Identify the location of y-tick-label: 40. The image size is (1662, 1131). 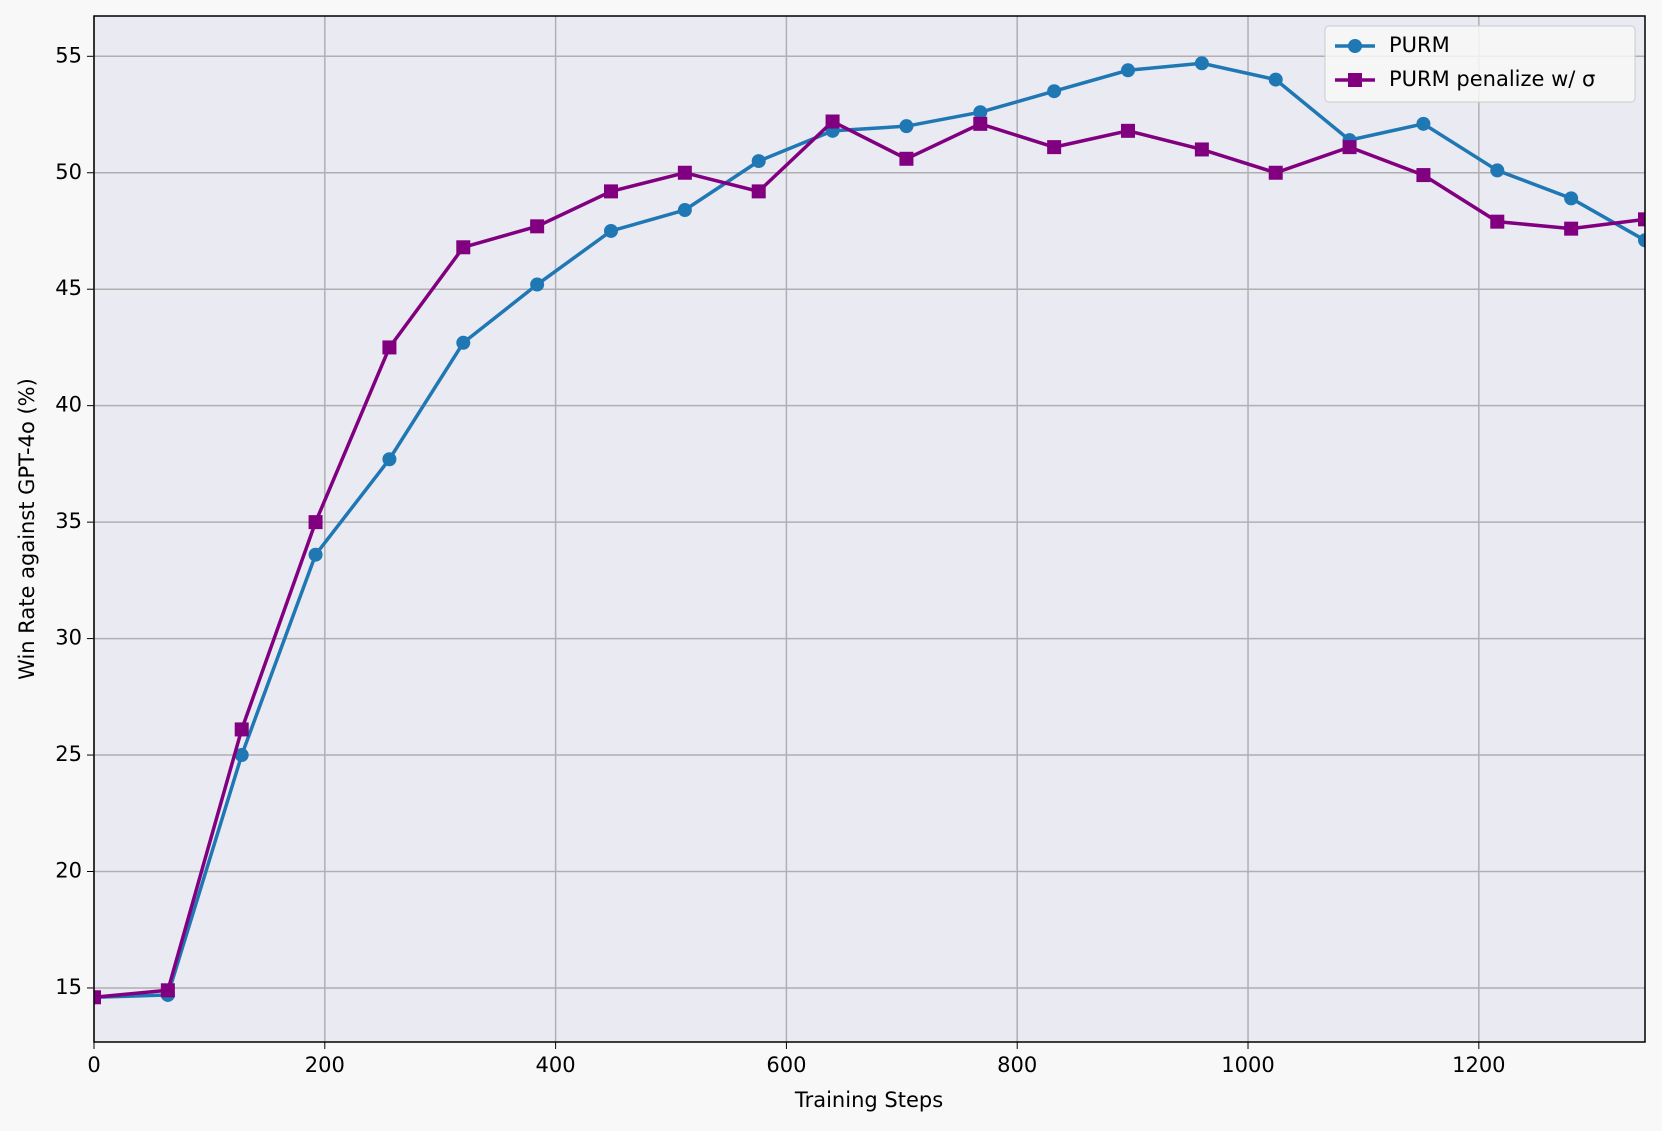
(68, 405).